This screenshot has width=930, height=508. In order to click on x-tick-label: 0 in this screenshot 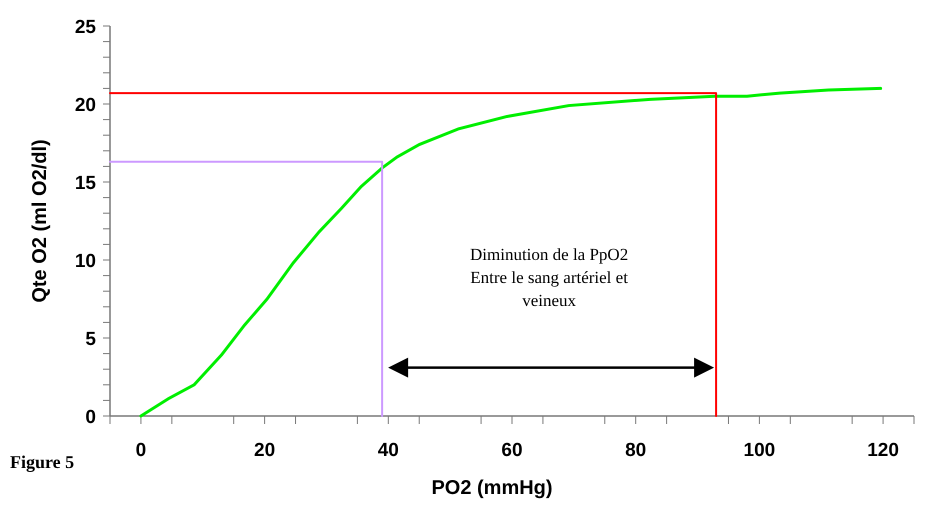, I will do `click(141, 450)`.